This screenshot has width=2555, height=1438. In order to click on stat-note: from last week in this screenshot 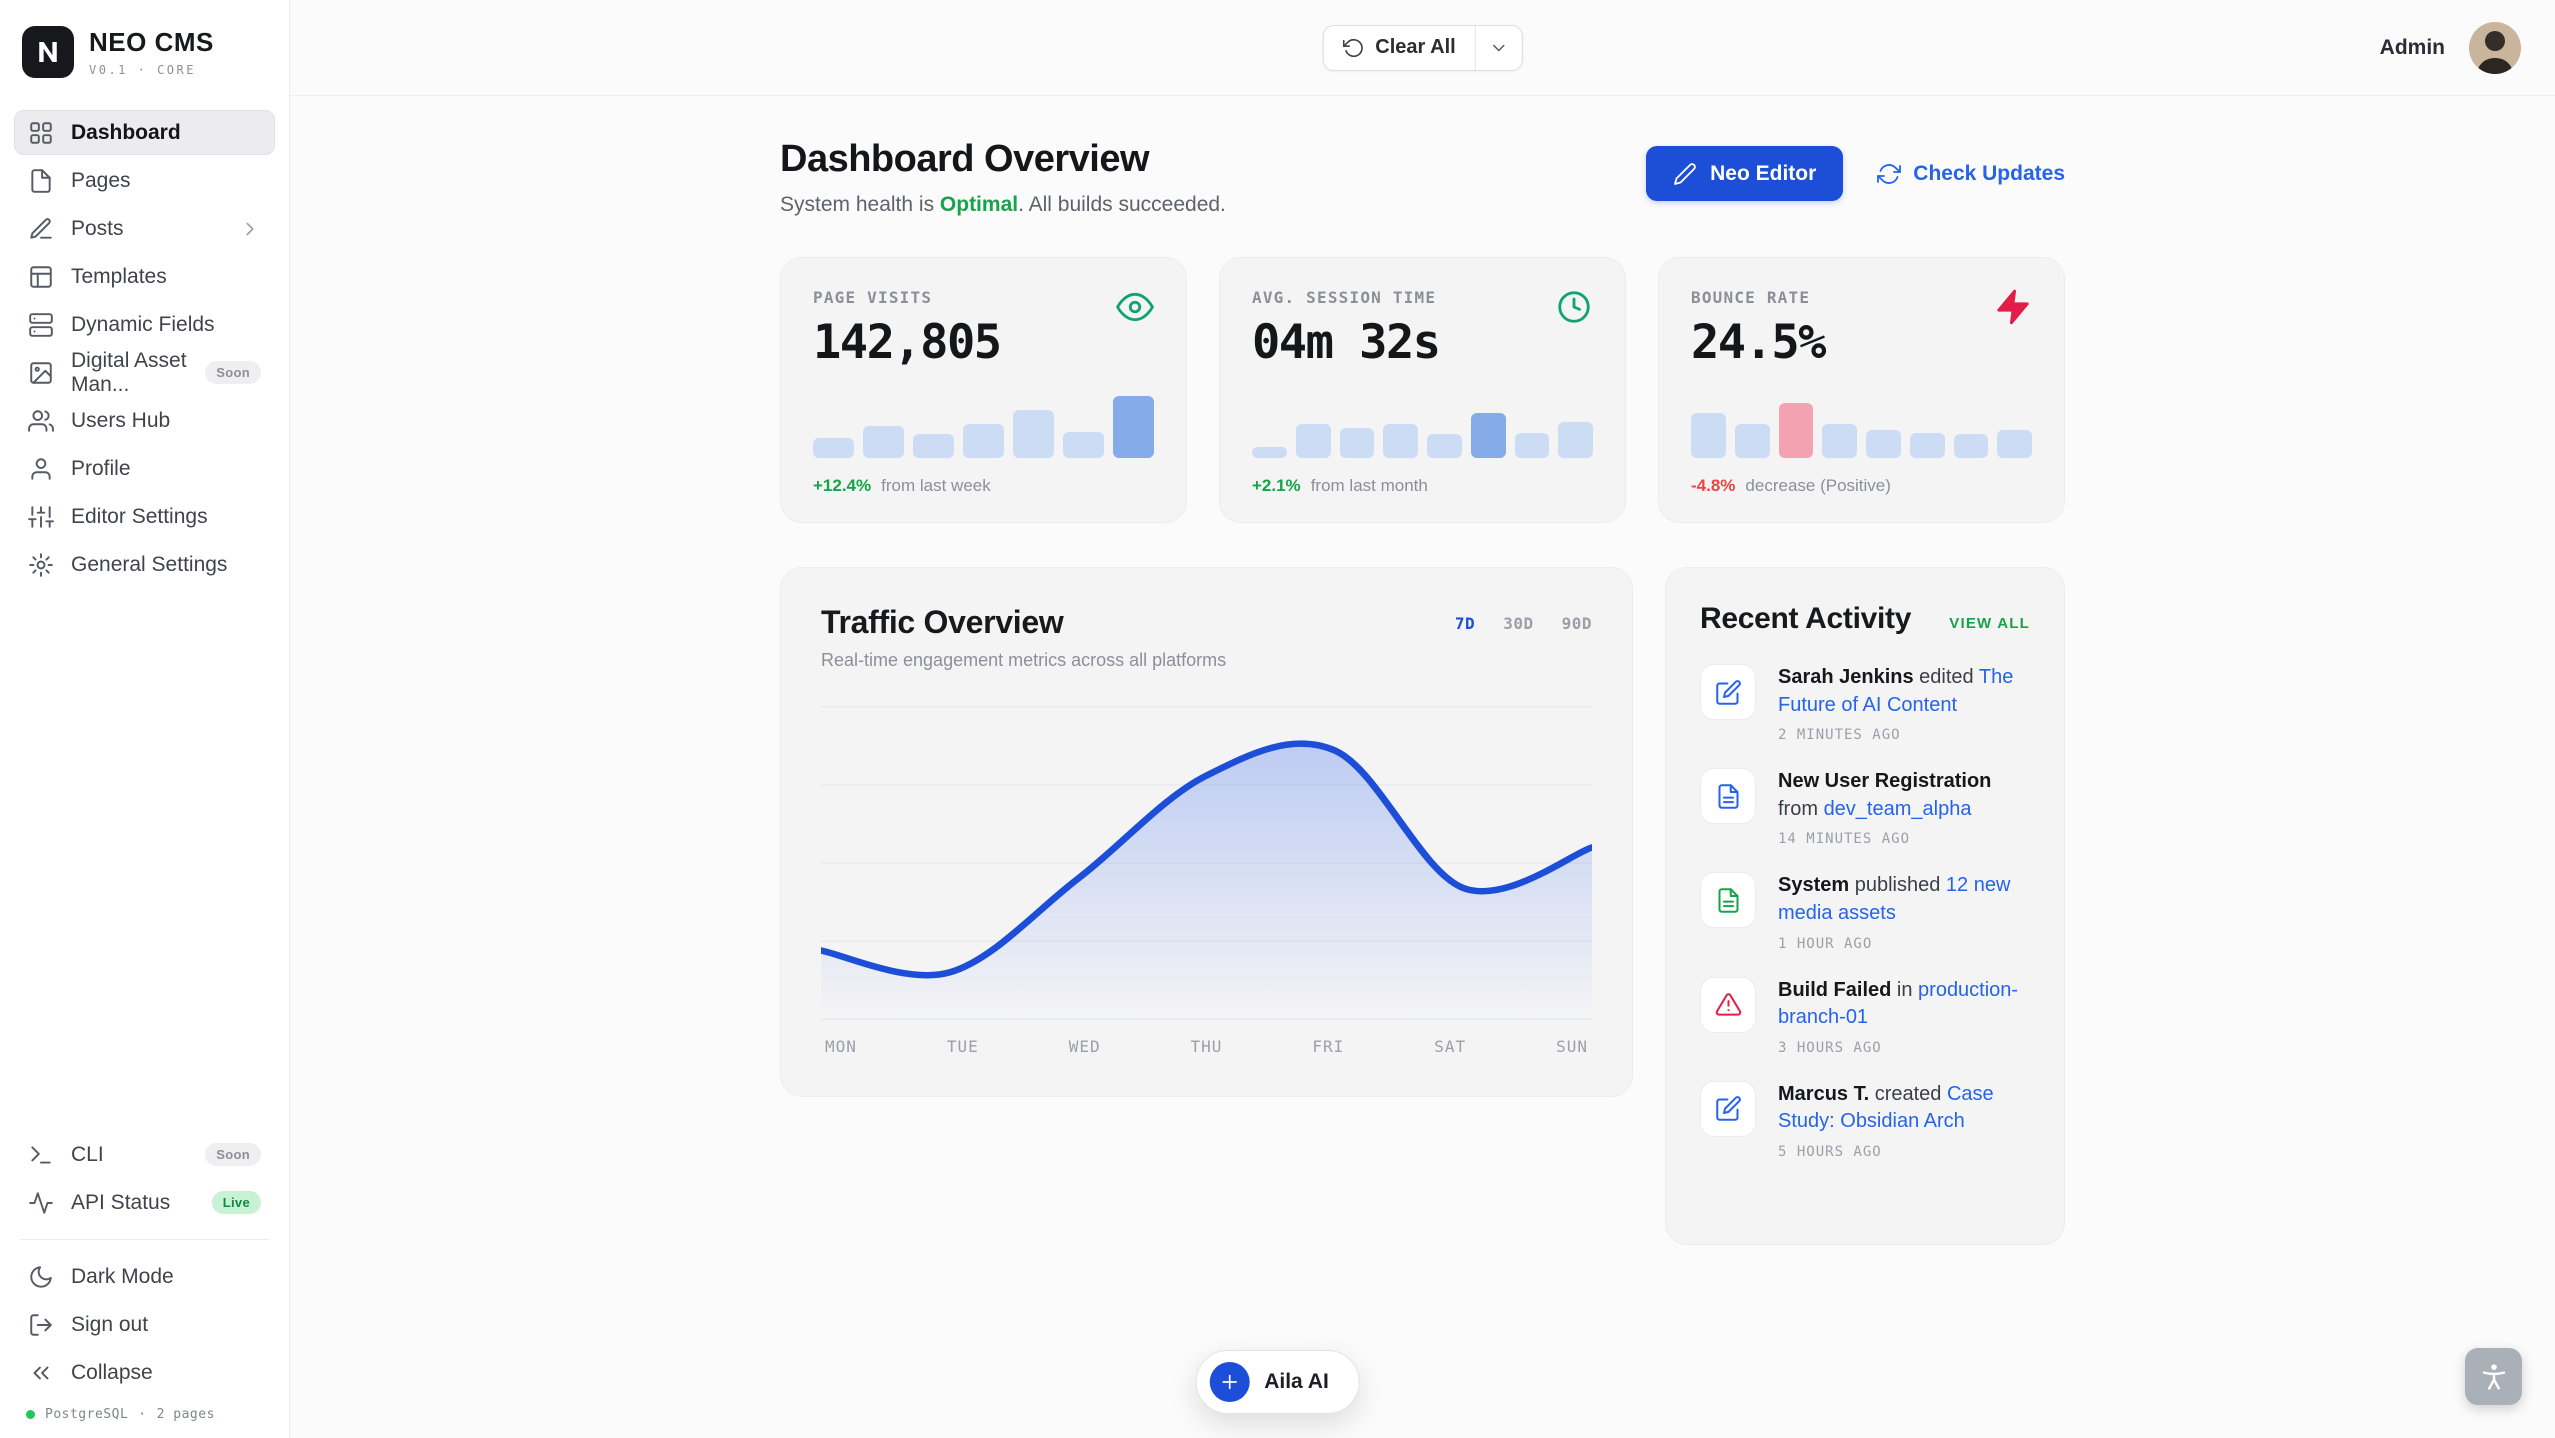, I will do `click(936, 485)`.